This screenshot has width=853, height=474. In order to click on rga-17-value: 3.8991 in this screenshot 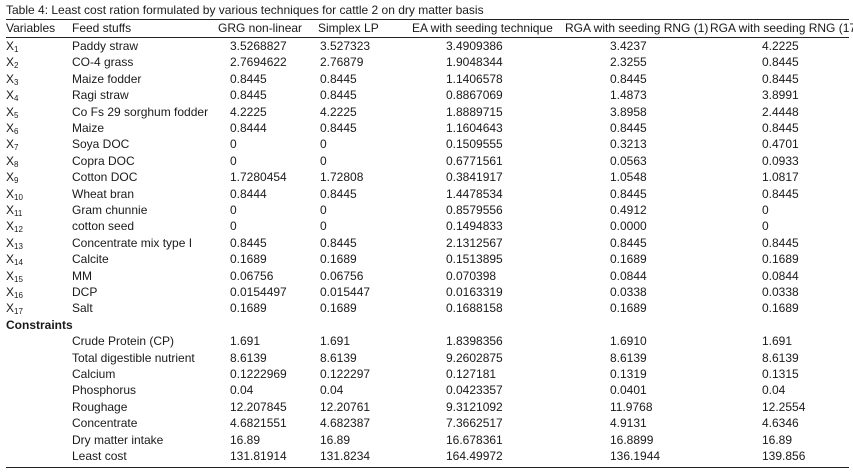, I will do `click(780, 95)`.